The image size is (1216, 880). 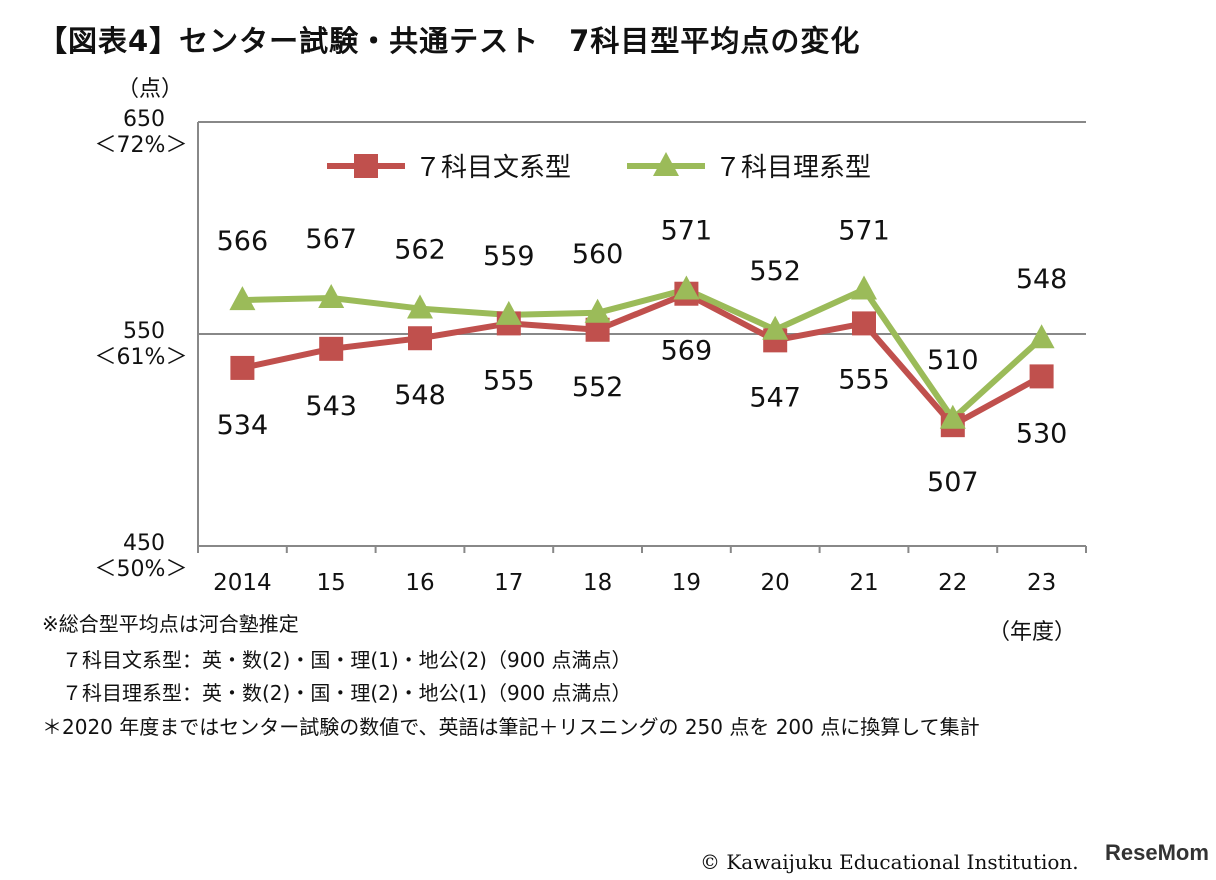 I want to click on x-tick-label: 16, so click(x=419, y=583).